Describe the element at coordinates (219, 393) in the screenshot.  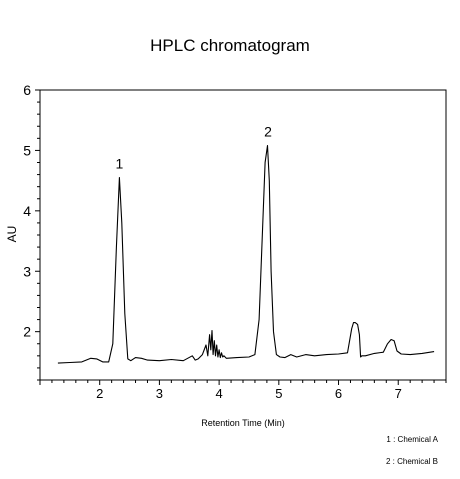
I see `x-tick-label: 4` at that location.